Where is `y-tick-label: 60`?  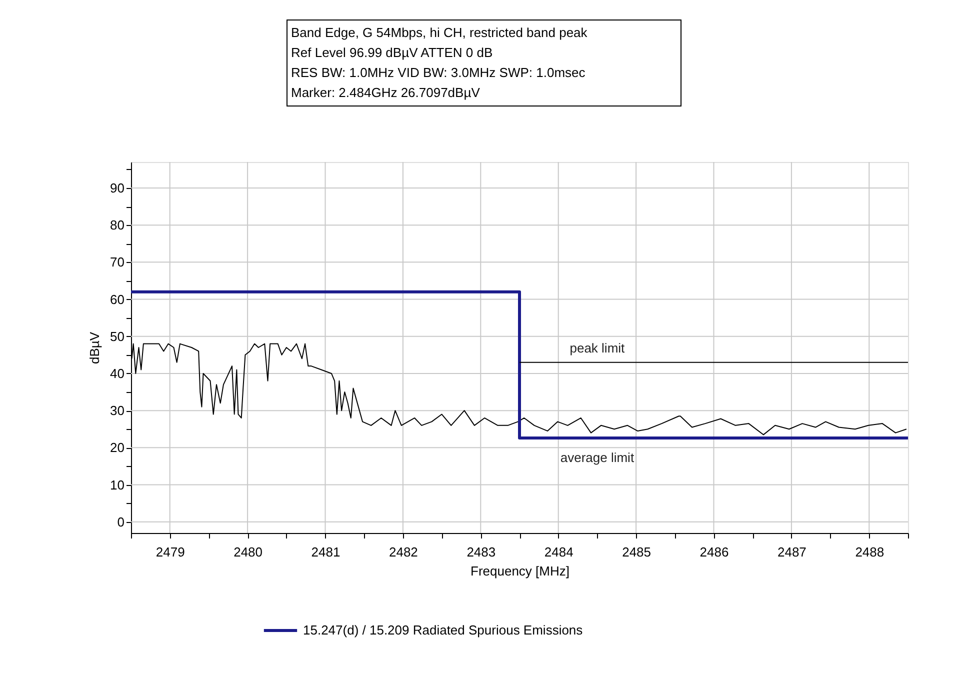
y-tick-label: 60 is located at coordinates (117, 299).